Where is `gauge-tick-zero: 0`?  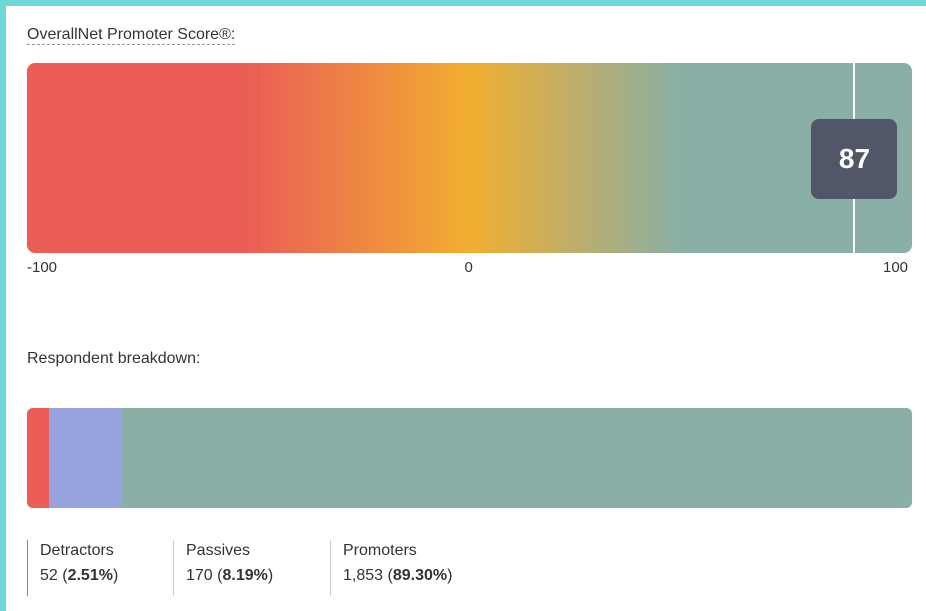
gauge-tick-zero: 0 is located at coordinates (468, 267).